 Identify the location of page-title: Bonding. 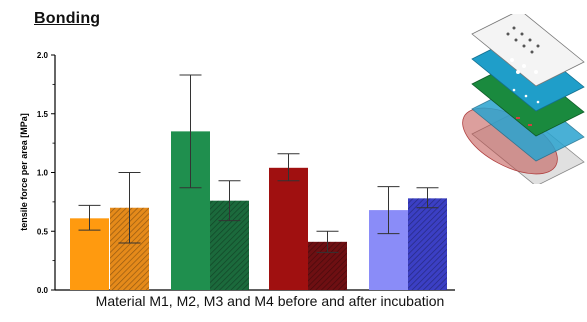
(67, 18).